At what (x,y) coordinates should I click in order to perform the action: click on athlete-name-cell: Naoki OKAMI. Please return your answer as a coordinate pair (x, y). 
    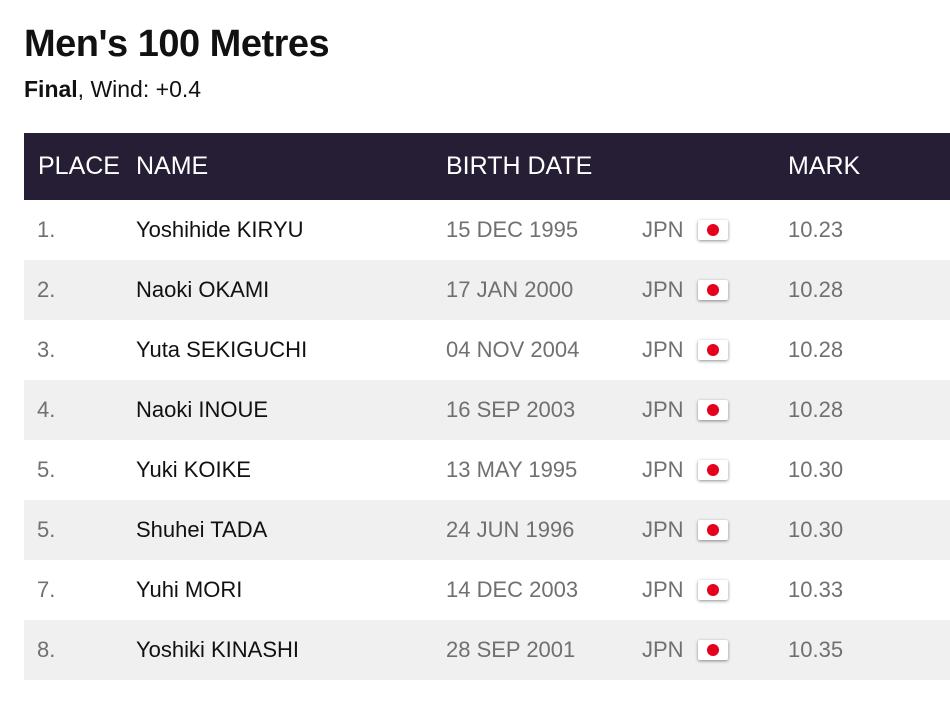
    Looking at the image, I should click on (203, 289).